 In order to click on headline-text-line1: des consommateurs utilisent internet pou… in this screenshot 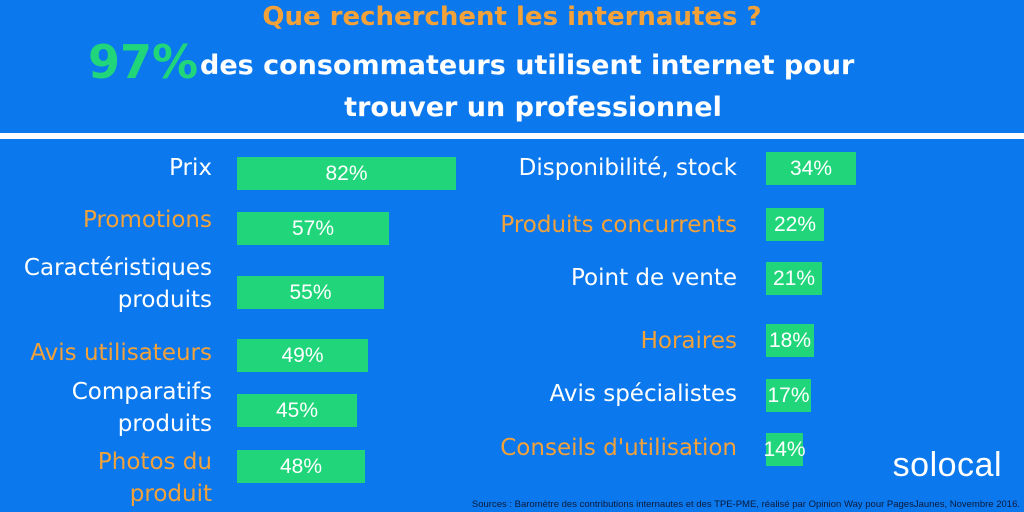, I will do `click(527, 65)`.